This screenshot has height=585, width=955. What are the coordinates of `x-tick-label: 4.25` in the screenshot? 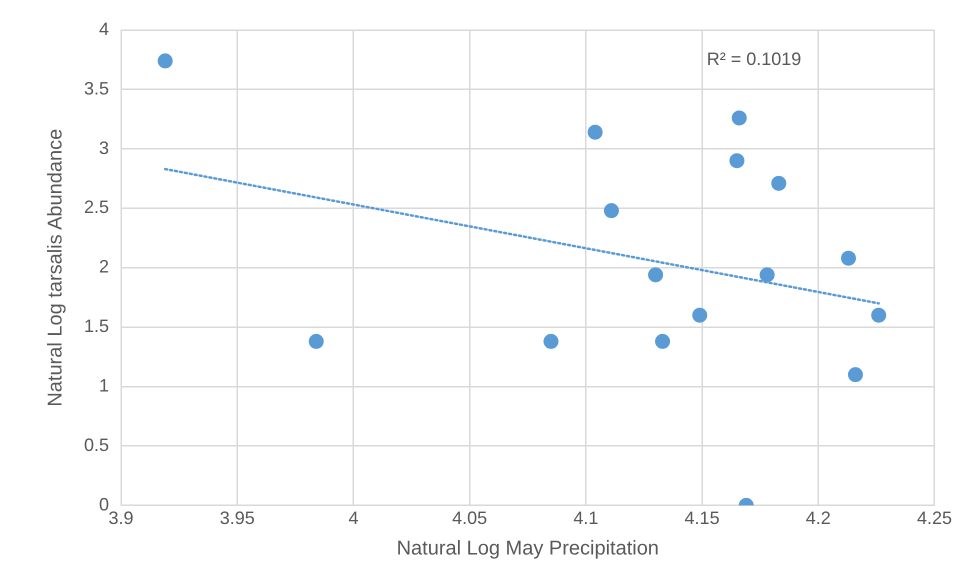 It's located at (934, 518).